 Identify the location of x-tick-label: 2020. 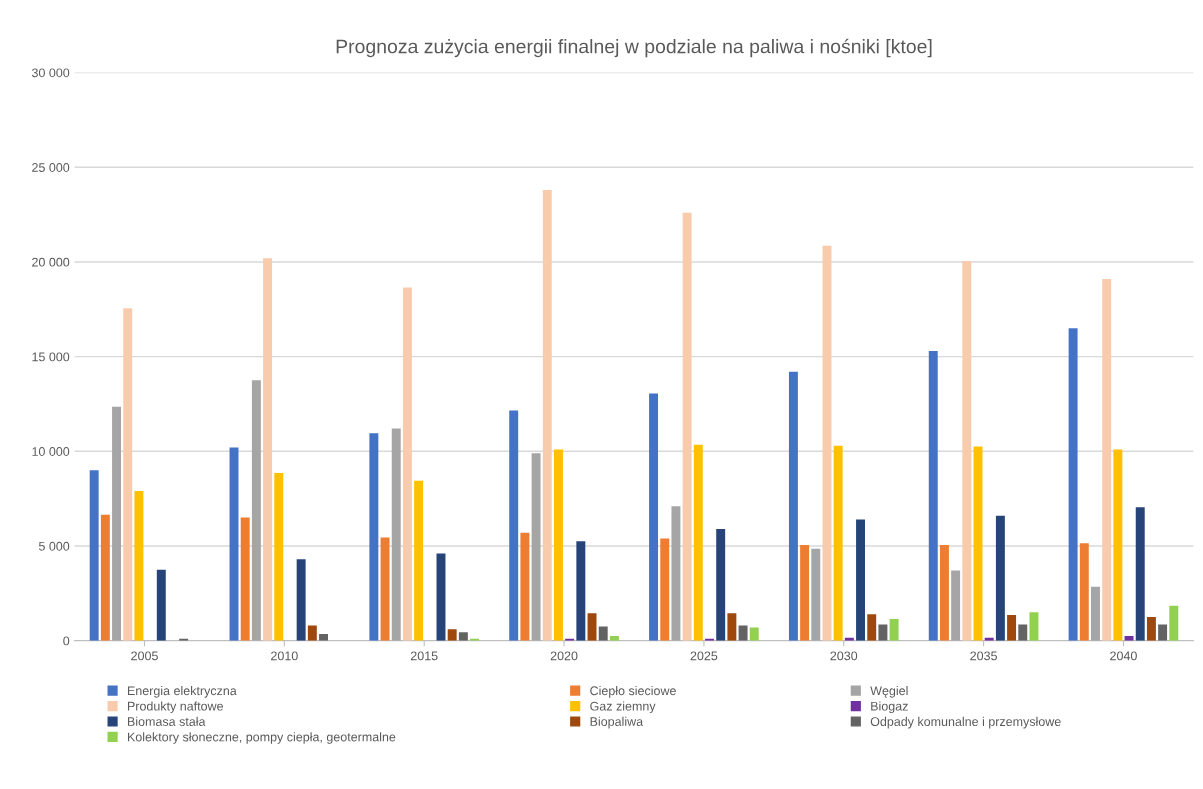
(564, 656).